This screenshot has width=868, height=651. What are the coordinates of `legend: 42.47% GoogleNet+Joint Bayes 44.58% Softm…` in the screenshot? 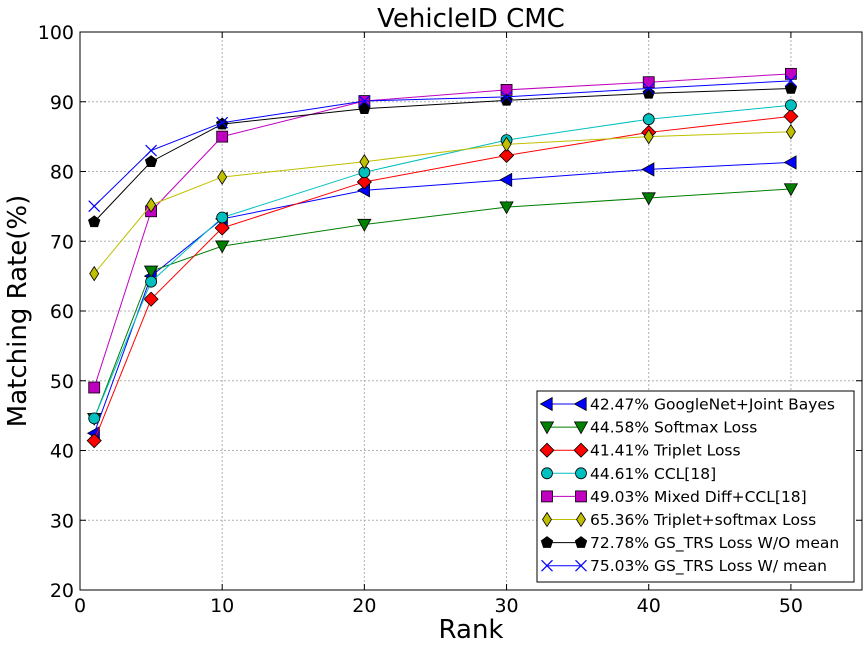 It's located at (695, 486).